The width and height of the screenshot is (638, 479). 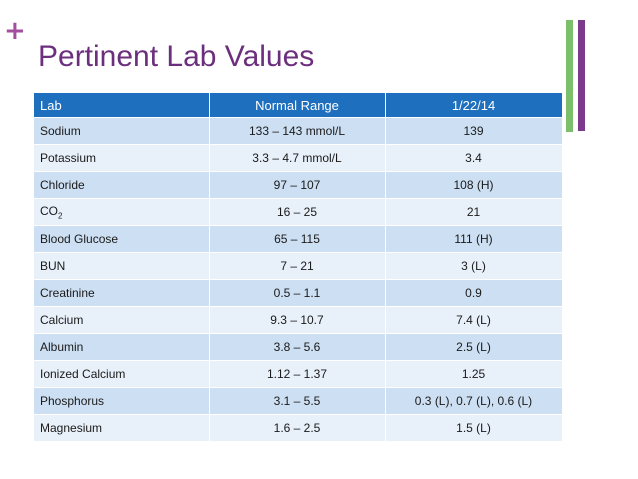 I want to click on table-row: BUN 7 – 21 3 (L), so click(x=298, y=266).